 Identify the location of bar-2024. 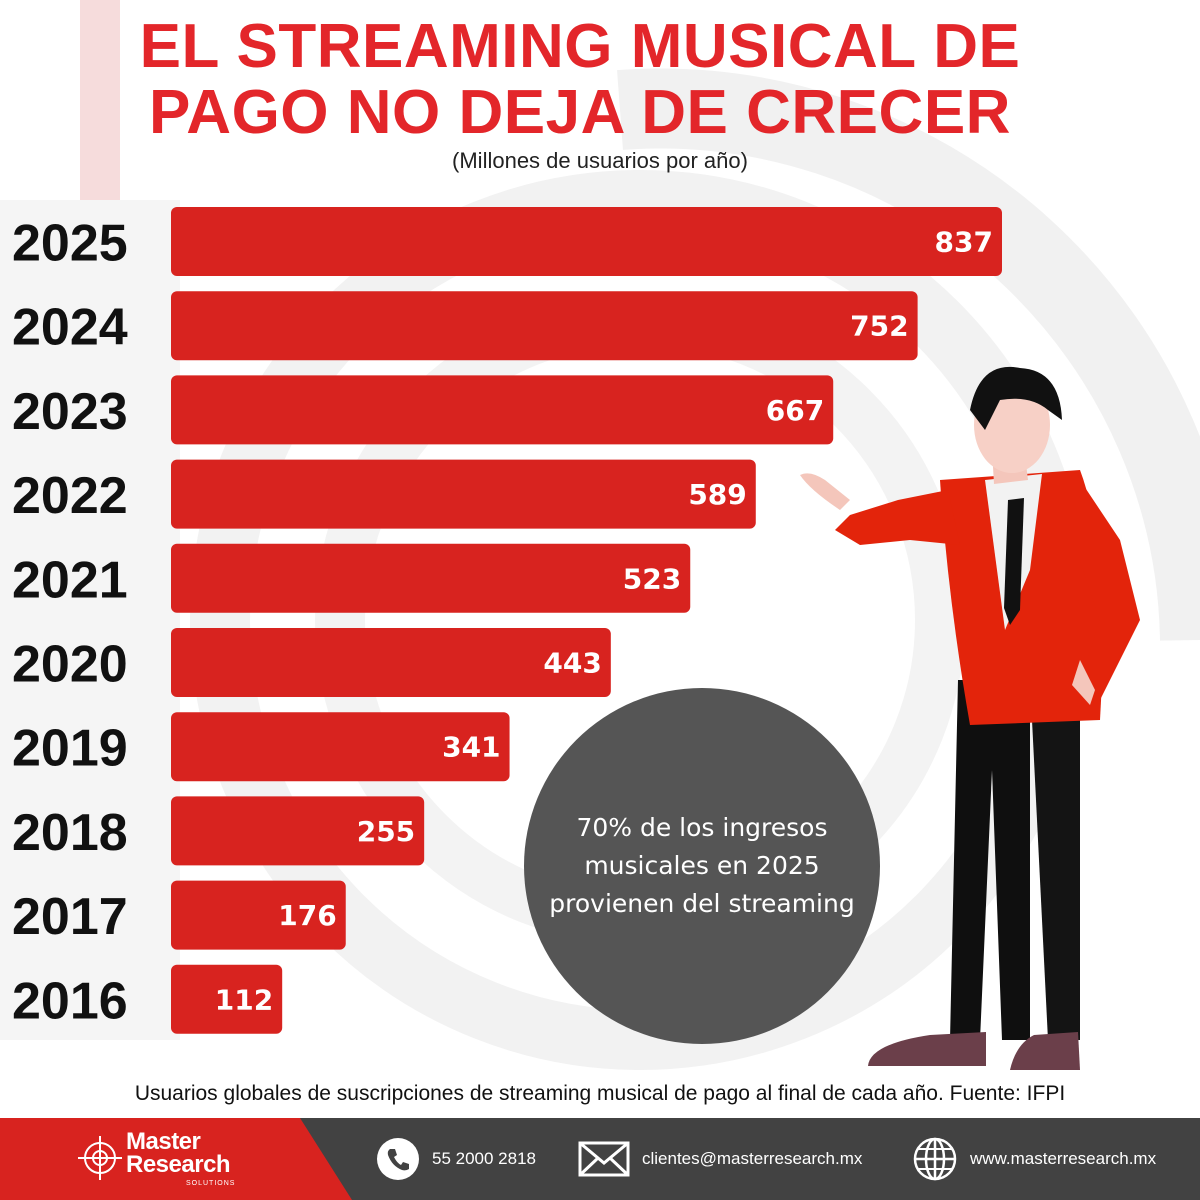
(544, 326).